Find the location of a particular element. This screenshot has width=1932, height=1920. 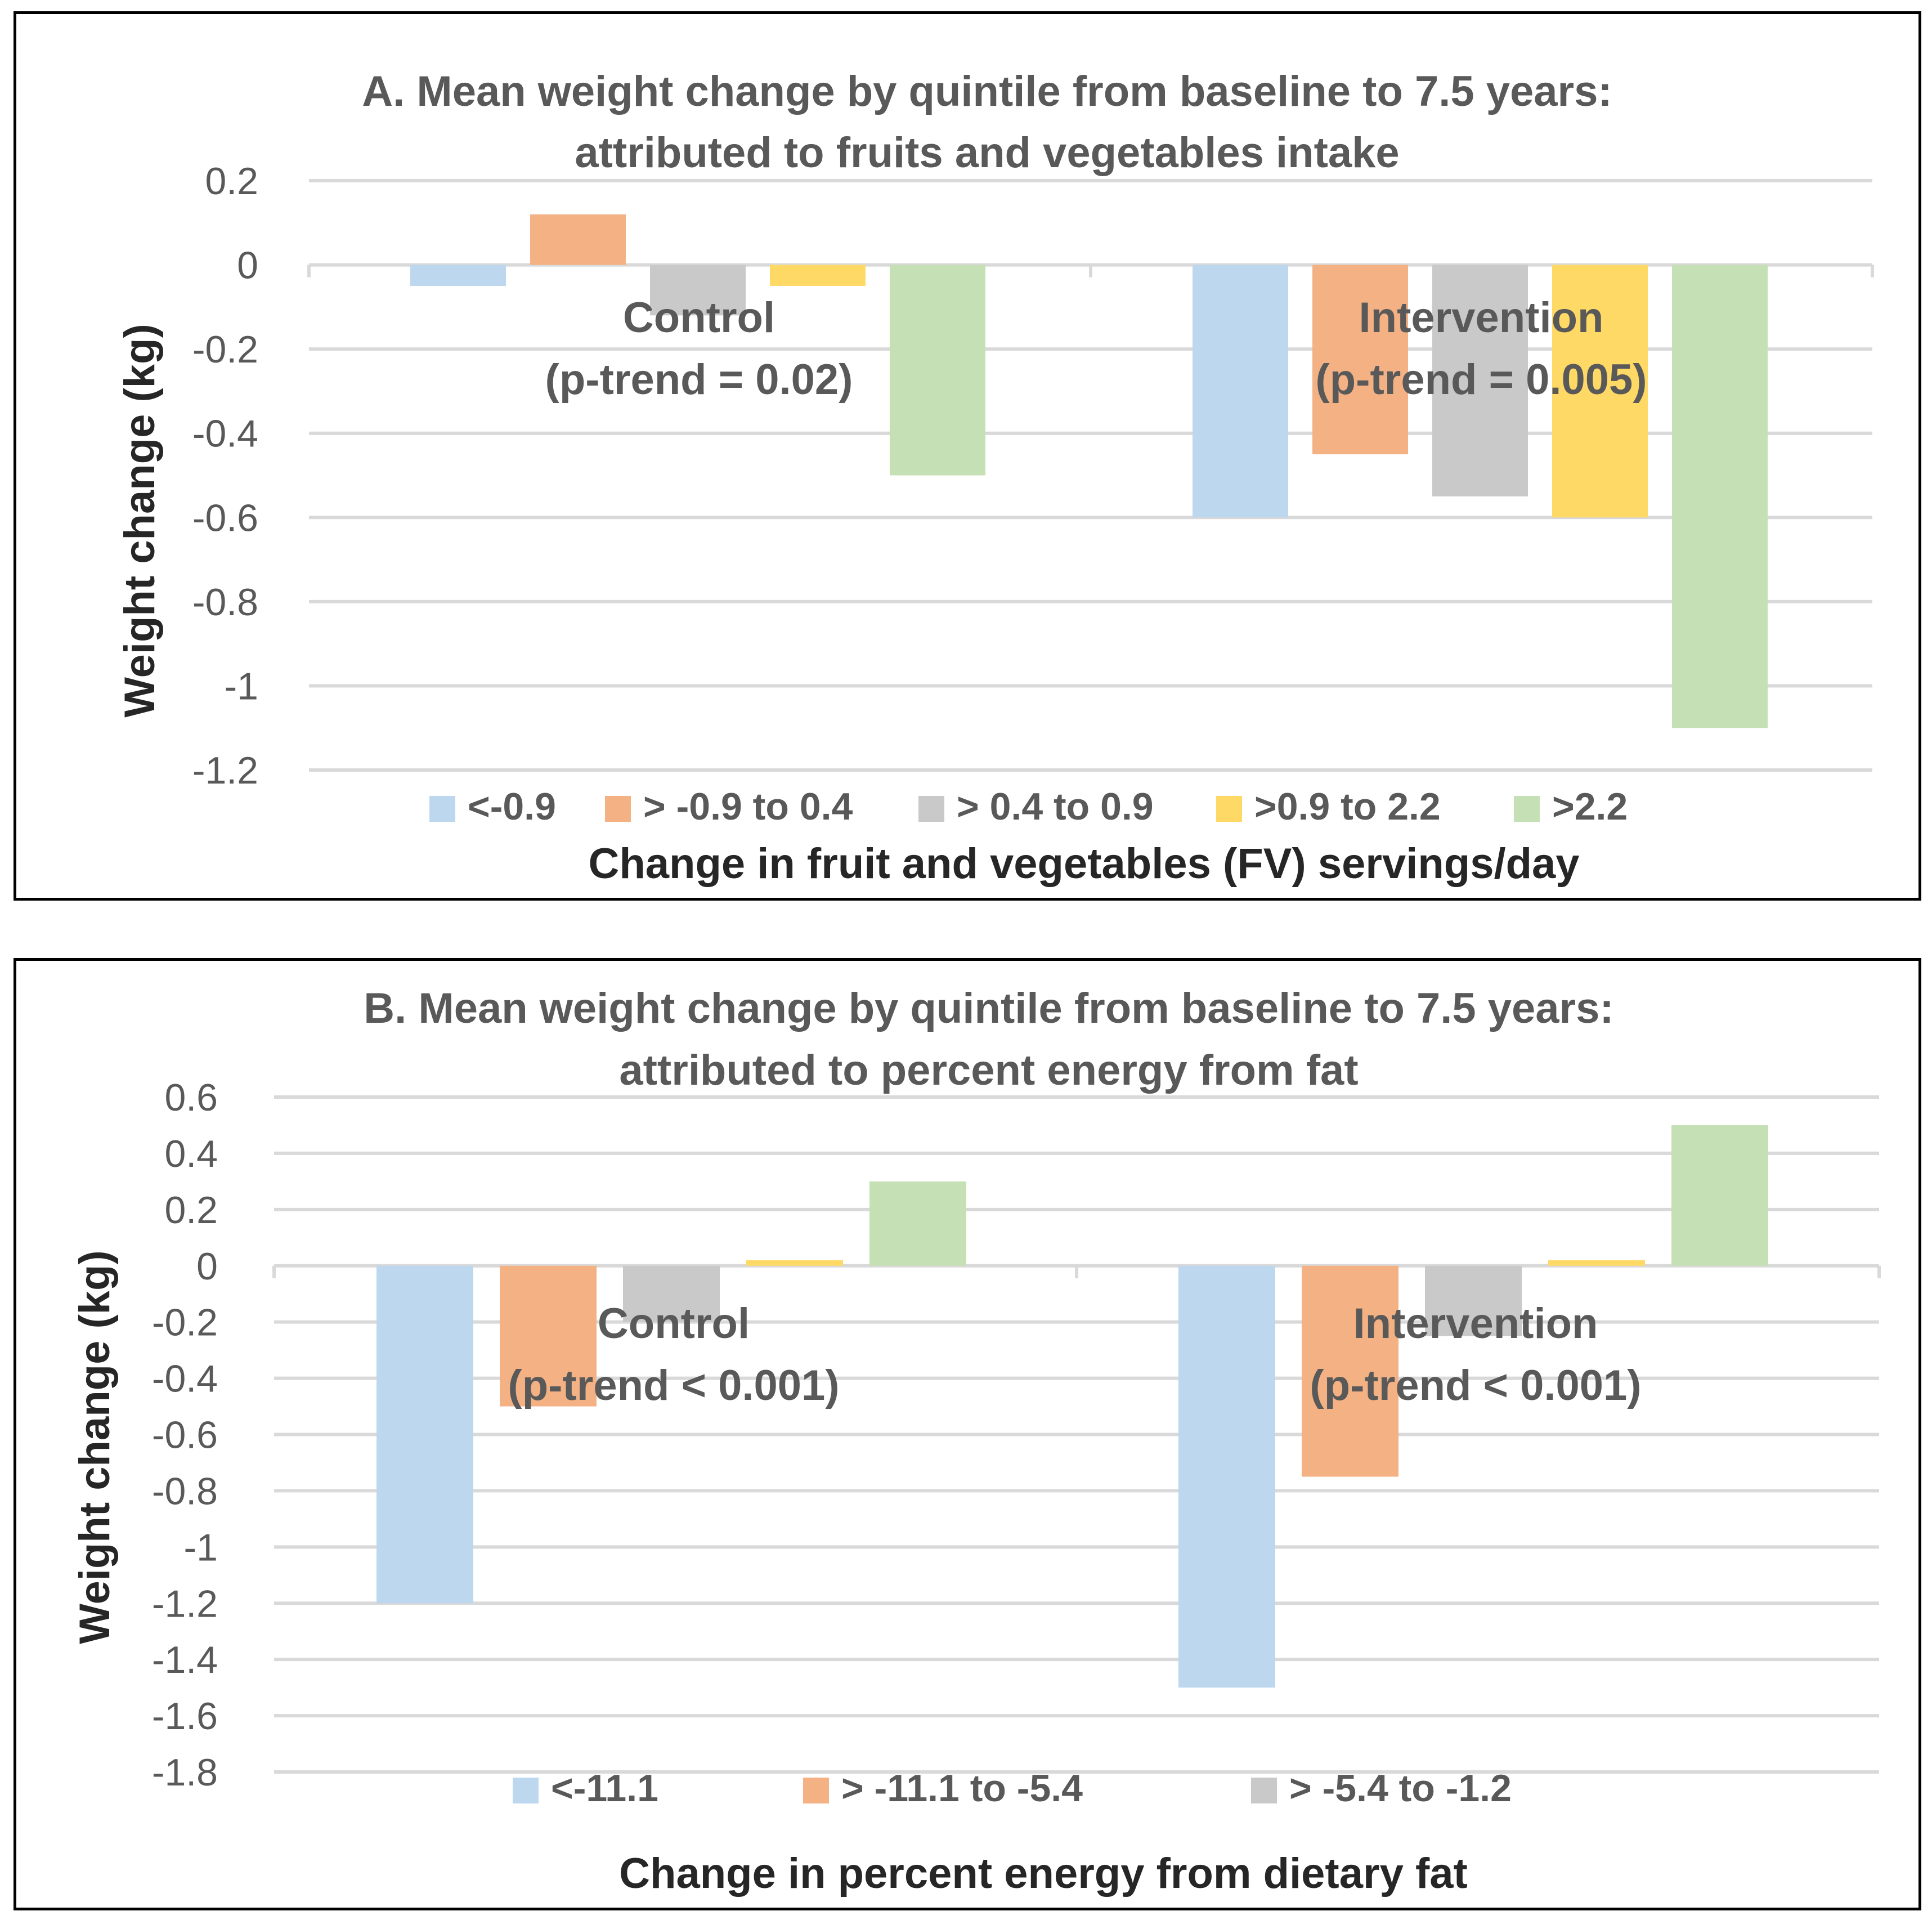

y-tick-label: 0.6 is located at coordinates (191, 1097).